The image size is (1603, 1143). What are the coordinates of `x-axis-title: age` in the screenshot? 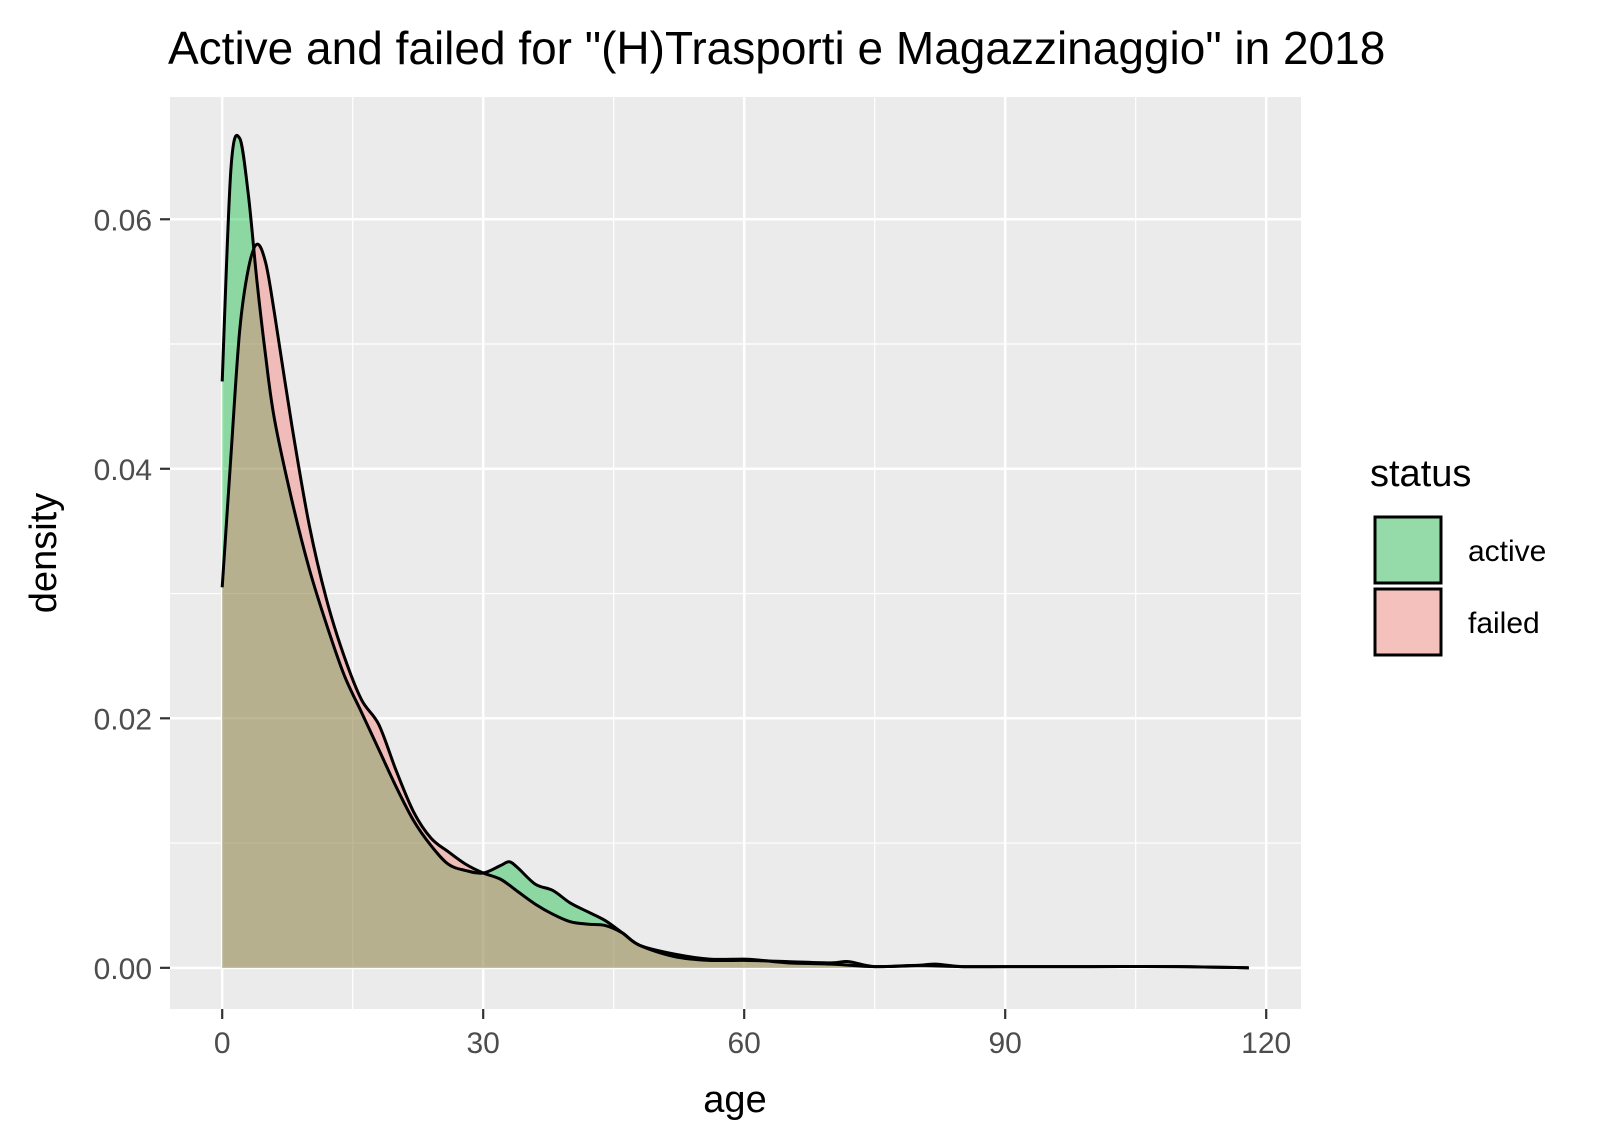 It's located at (734, 1100).